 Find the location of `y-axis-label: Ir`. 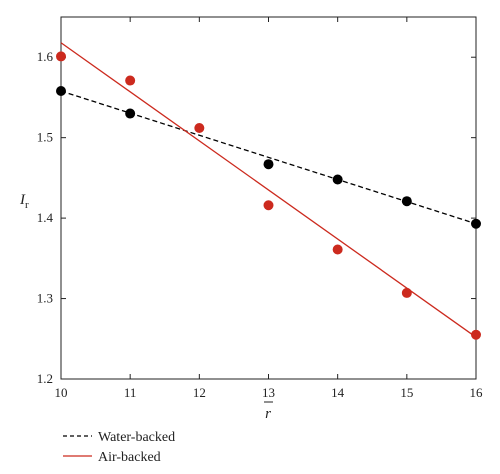

y-axis-label: Ir is located at coordinates (24, 201).